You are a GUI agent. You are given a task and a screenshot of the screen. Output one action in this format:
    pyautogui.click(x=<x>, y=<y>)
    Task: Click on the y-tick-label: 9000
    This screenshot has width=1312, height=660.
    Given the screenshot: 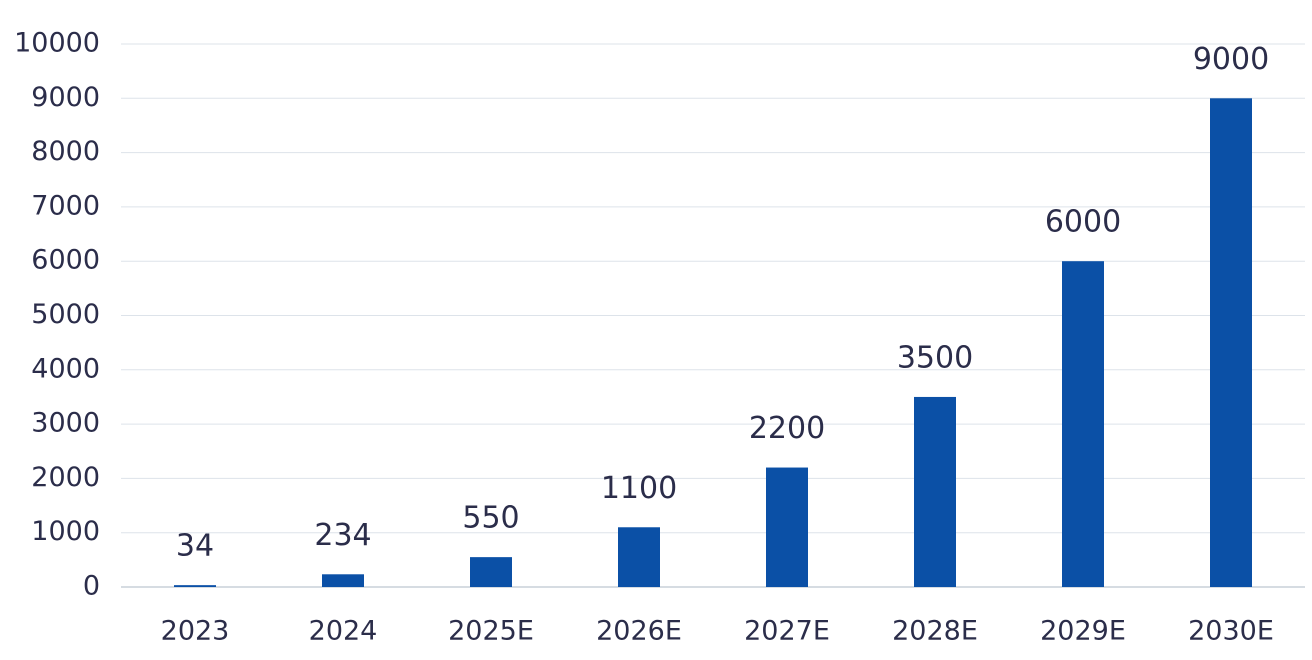 What is the action you would take?
    pyautogui.click(x=65, y=97)
    